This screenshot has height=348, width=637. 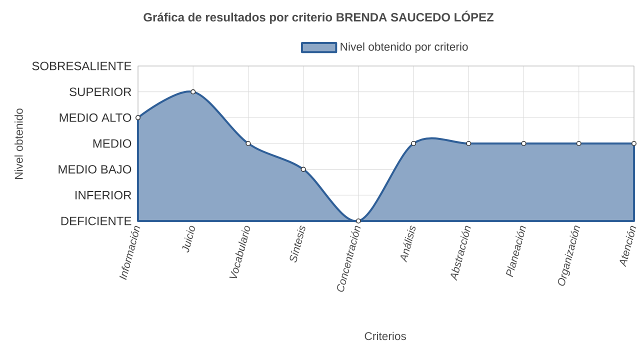 What do you see at coordinates (18, 143) in the screenshot?
I see `text: Nivel obtenido` at bounding box center [18, 143].